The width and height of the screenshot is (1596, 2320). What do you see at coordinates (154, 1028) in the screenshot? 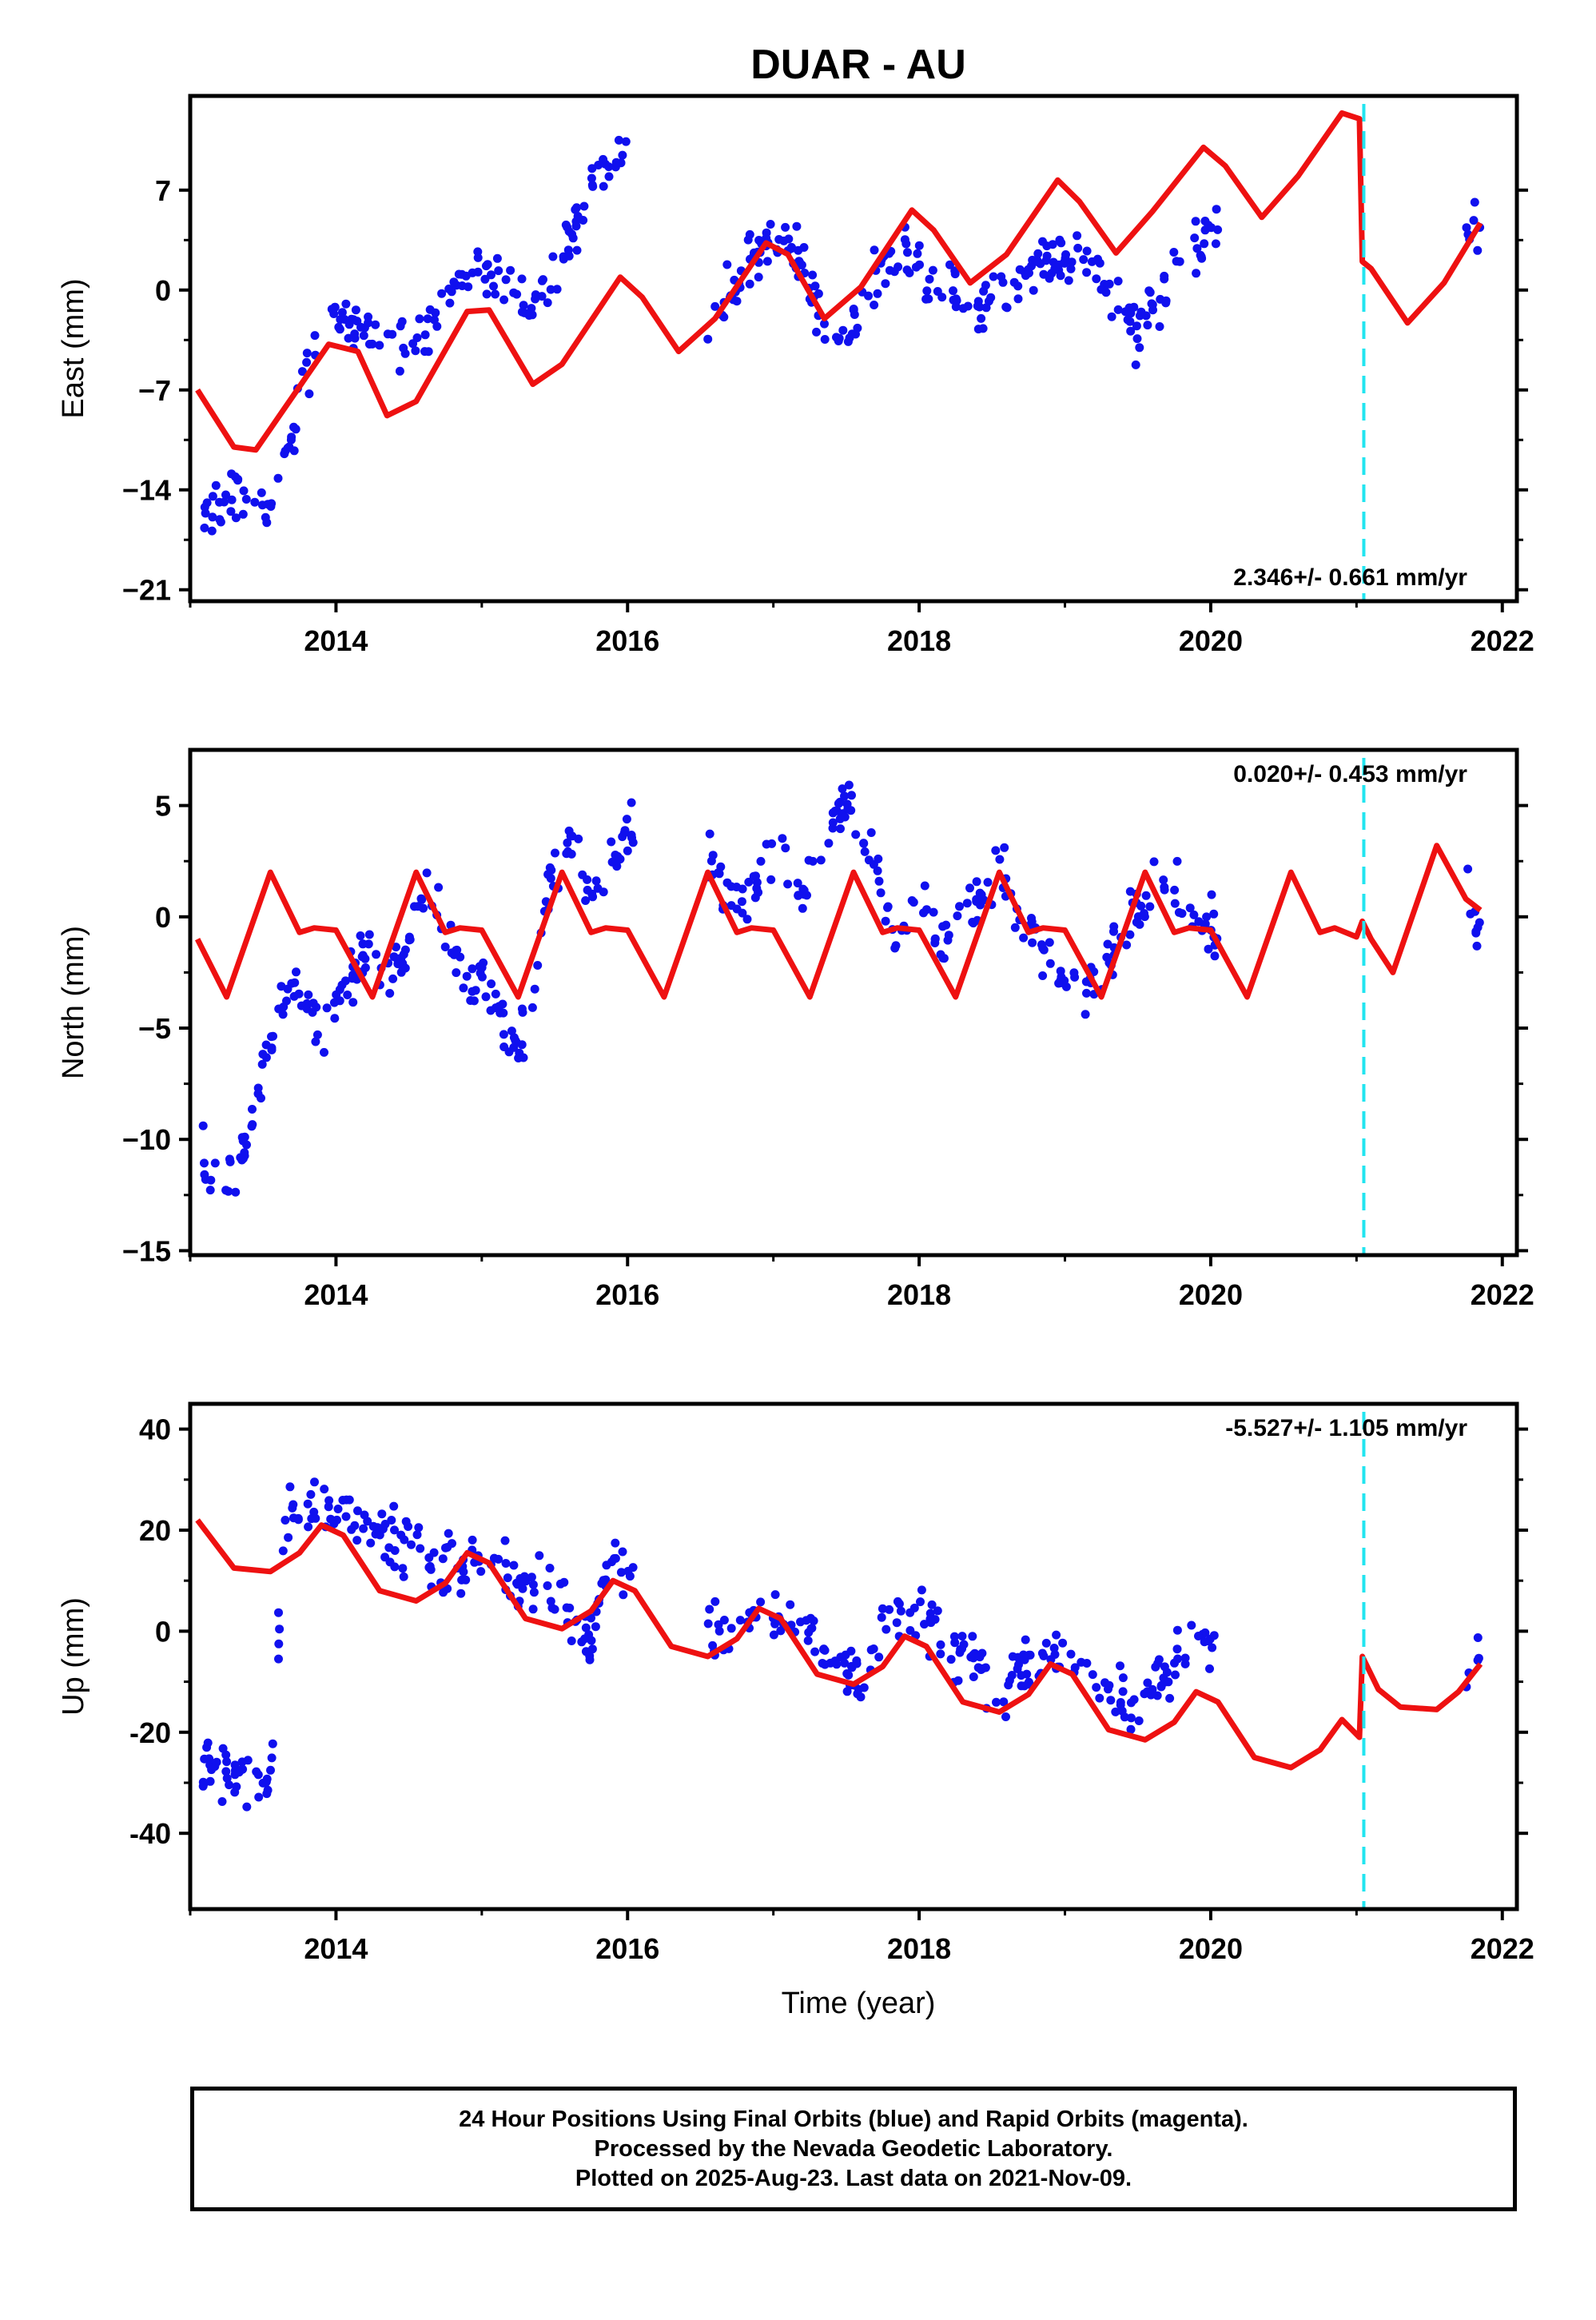
I see `north-y-tick-label: −5` at bounding box center [154, 1028].